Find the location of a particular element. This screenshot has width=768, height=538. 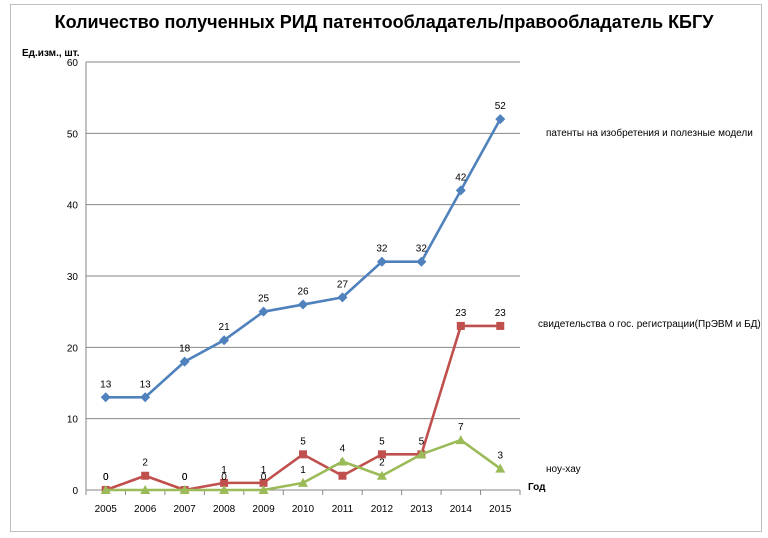

data-label: 27 is located at coordinates (343, 284).